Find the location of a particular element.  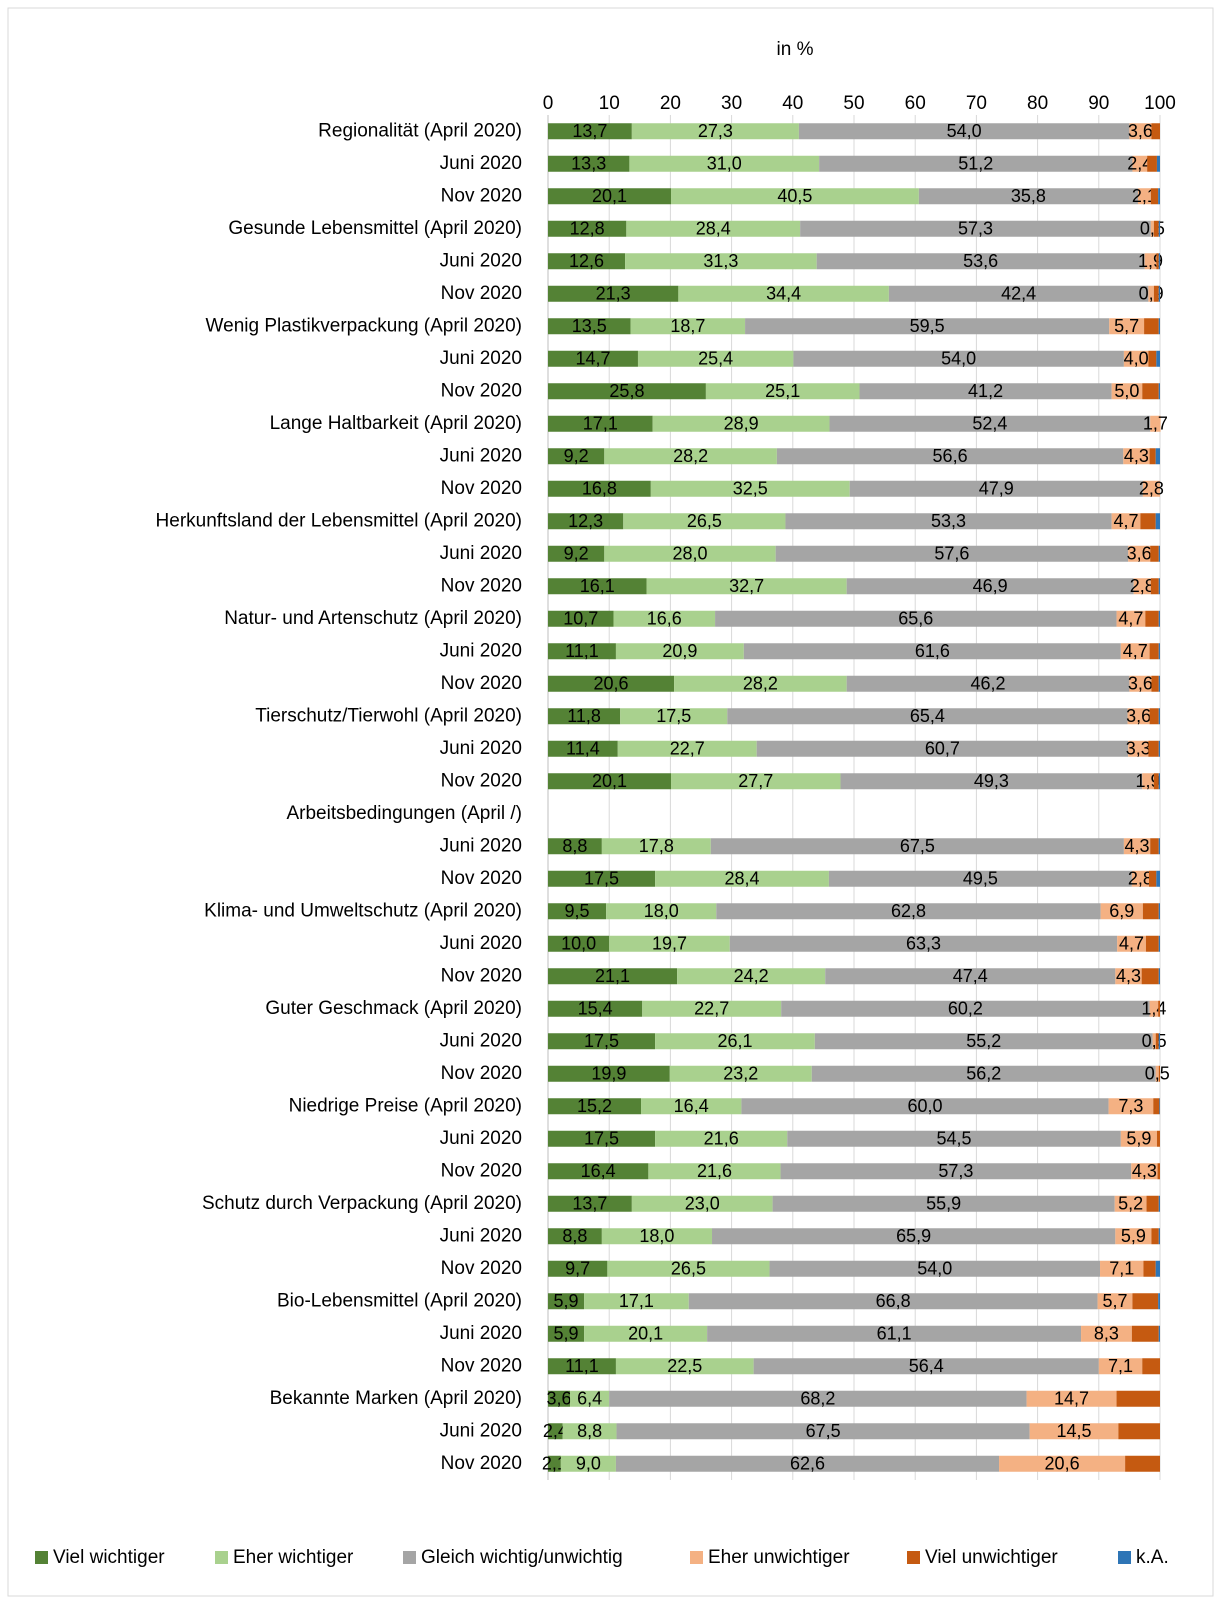

data-label: 6,9 is located at coordinates (1121, 911).